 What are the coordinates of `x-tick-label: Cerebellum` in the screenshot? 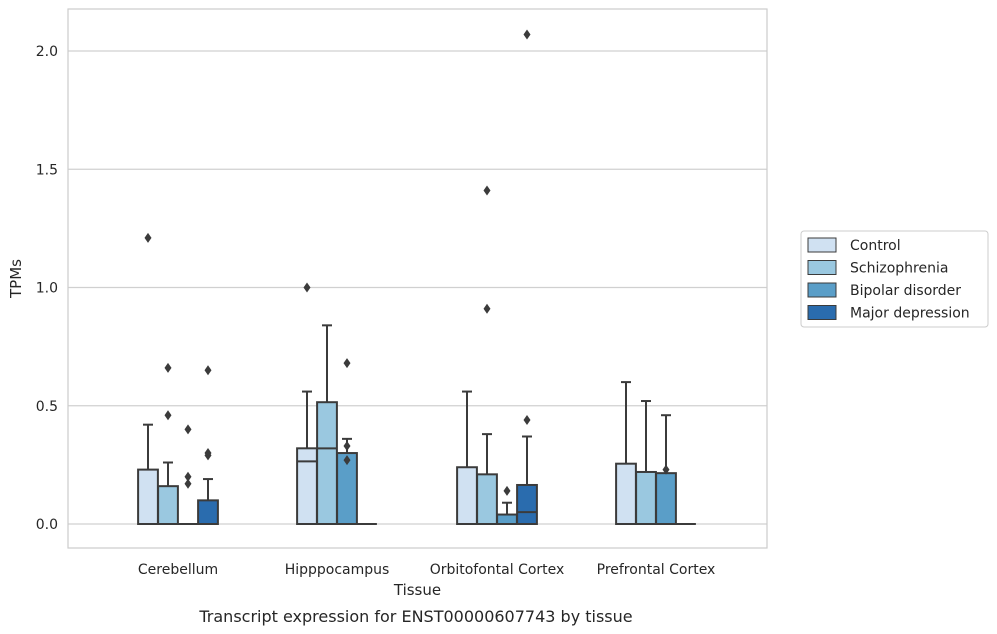 It's located at (178, 570).